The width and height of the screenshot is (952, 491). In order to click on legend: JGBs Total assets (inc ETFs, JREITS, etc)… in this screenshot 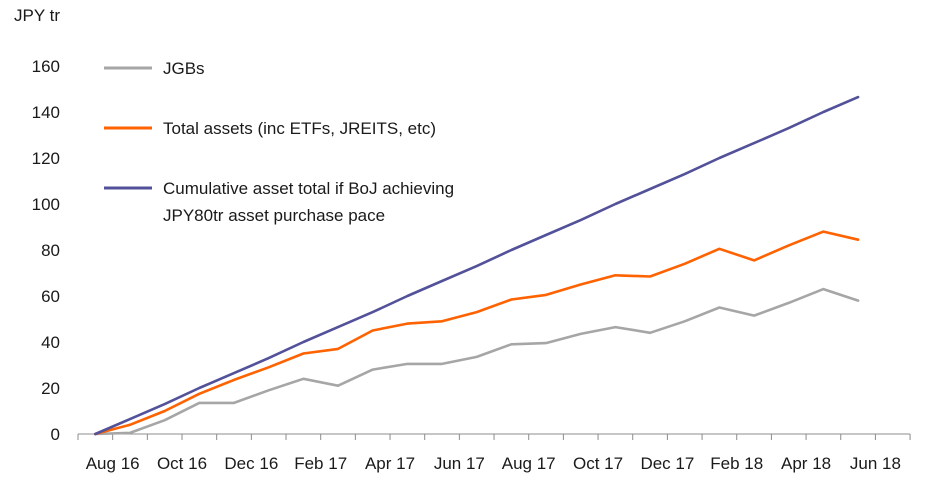, I will do `click(279, 142)`.